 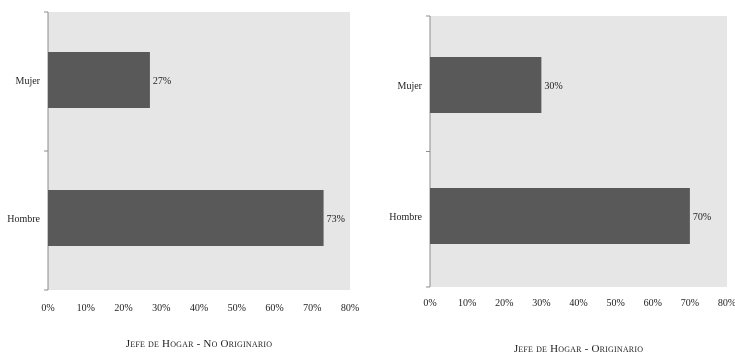 What do you see at coordinates (702, 217) in the screenshot?
I see `data-label: 70%` at bounding box center [702, 217].